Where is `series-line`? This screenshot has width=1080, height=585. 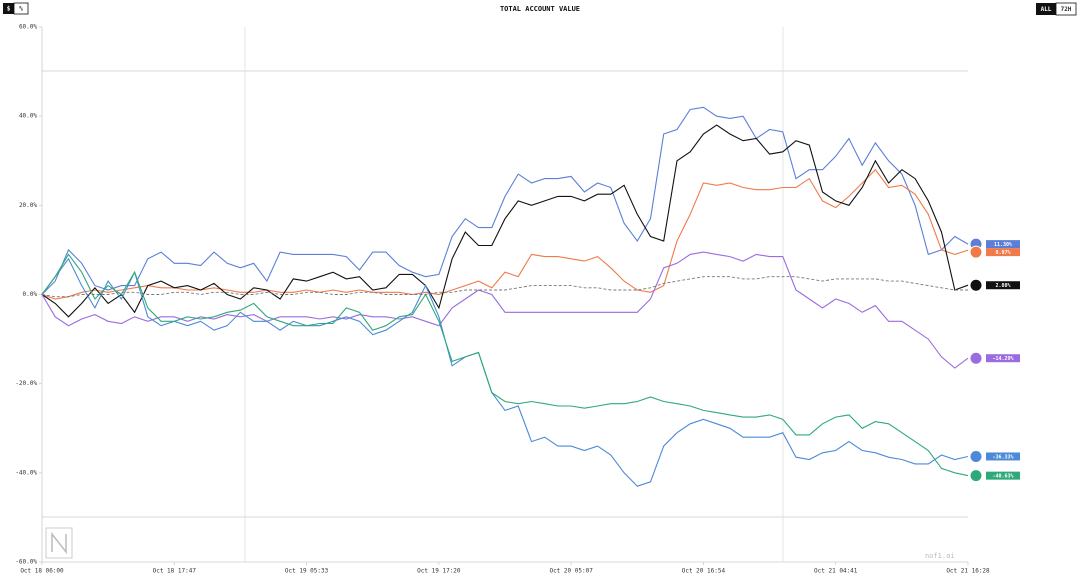
series-line is located at coordinates (504, 287).